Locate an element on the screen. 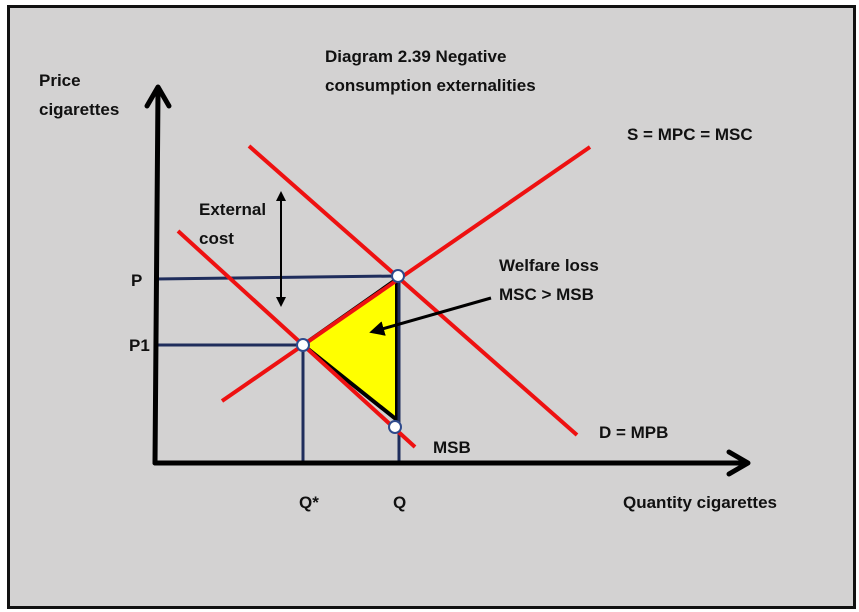 The width and height of the screenshot is (859, 612). y-axis is located at coordinates (156, 277).